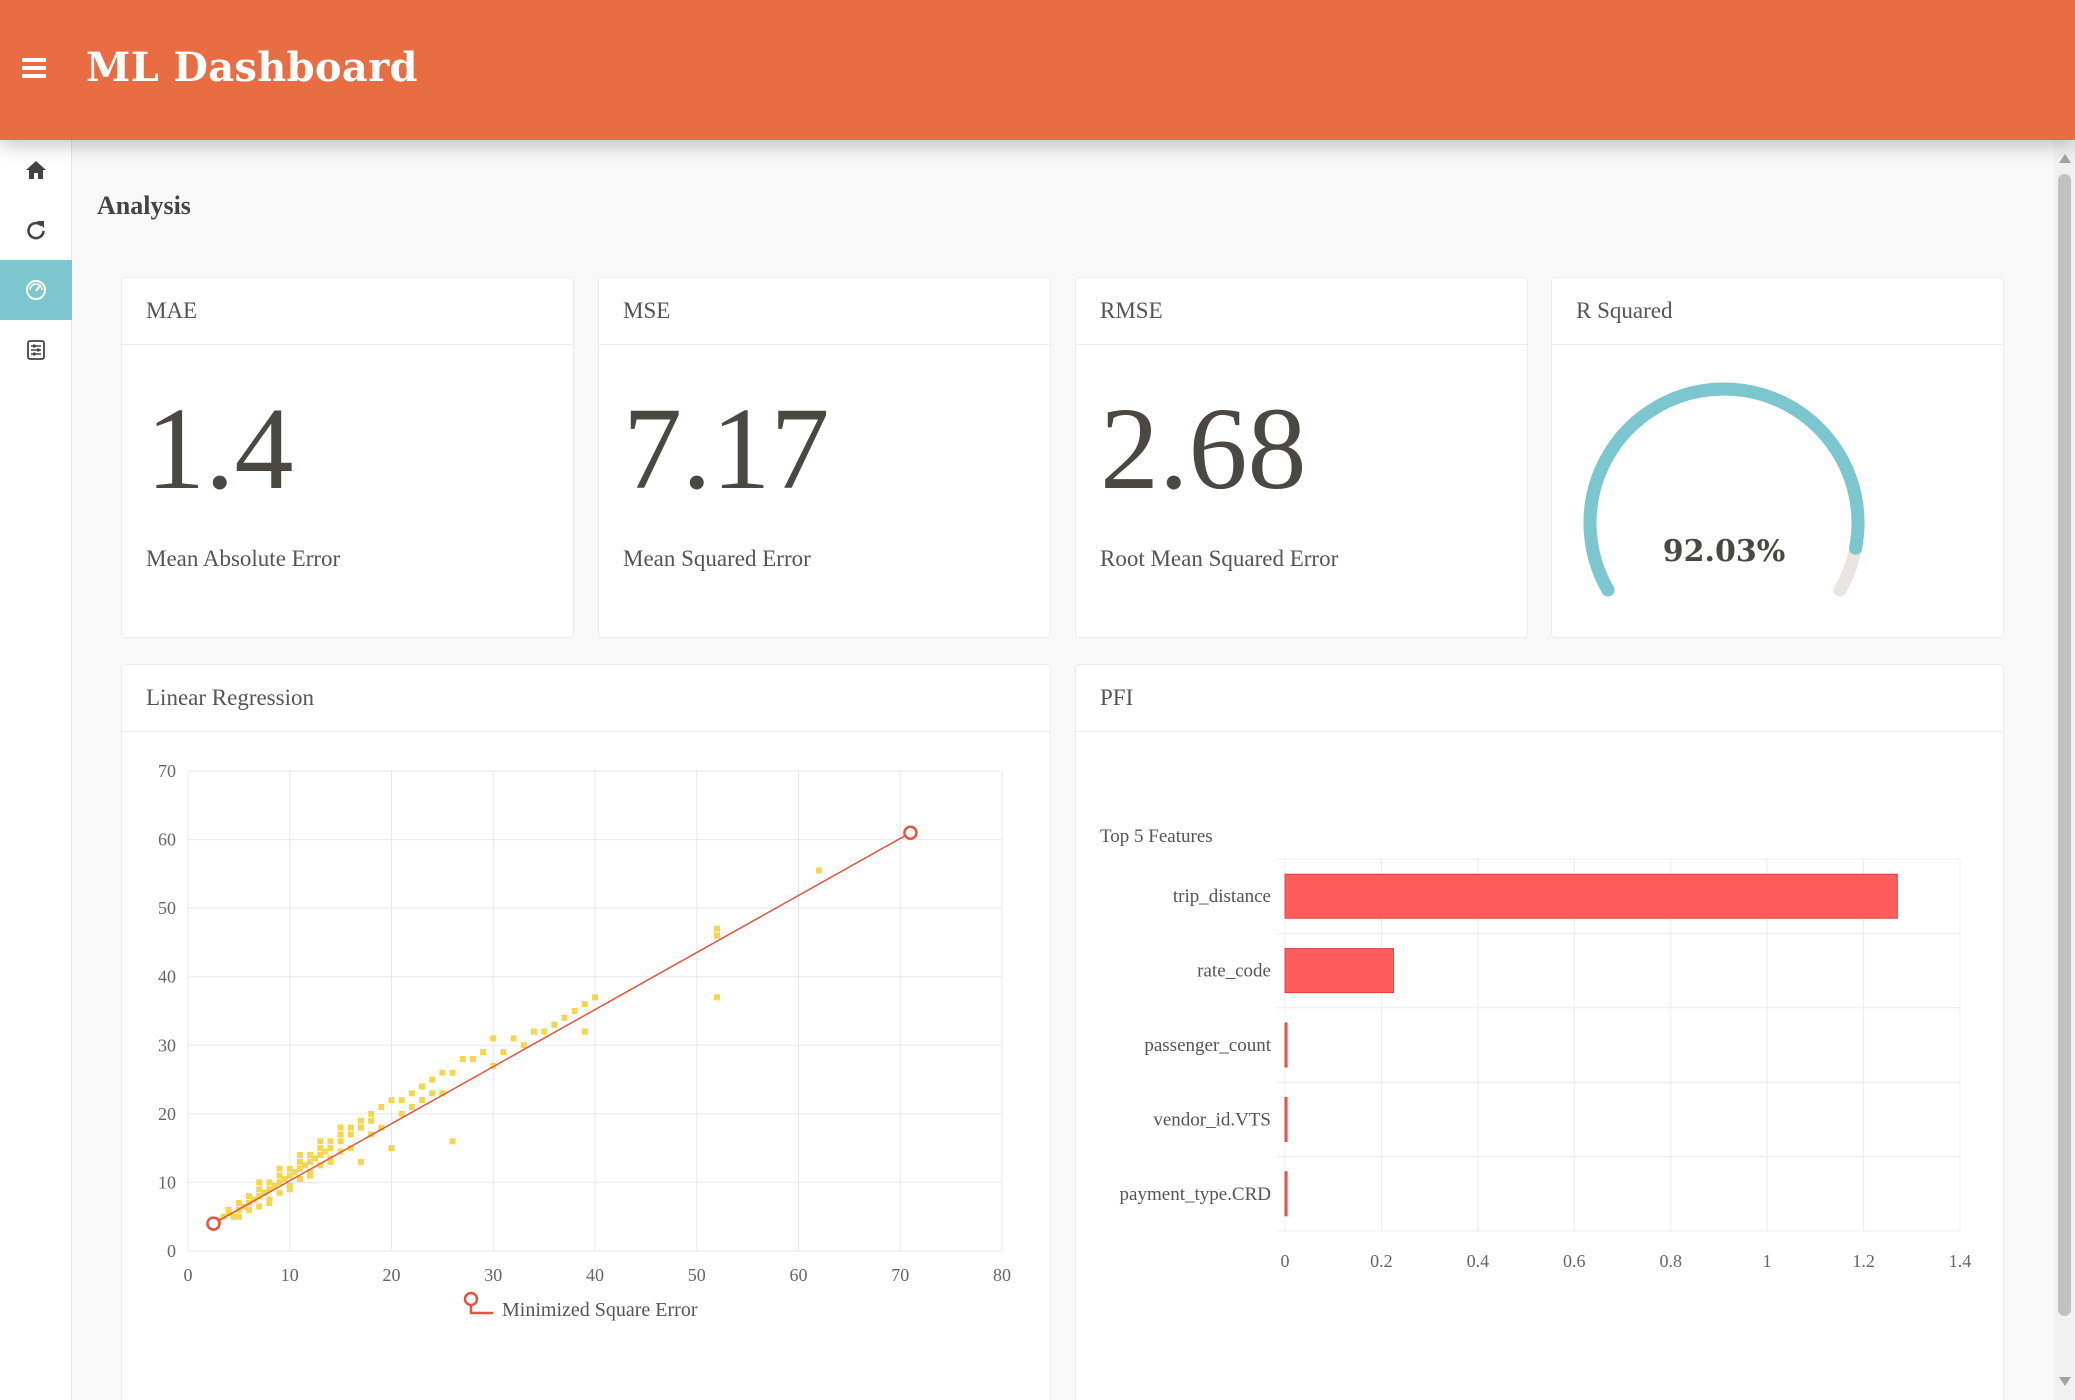 This screenshot has width=2075, height=1400. I want to click on category-label: payment_type.CRD, so click(1195, 1194).